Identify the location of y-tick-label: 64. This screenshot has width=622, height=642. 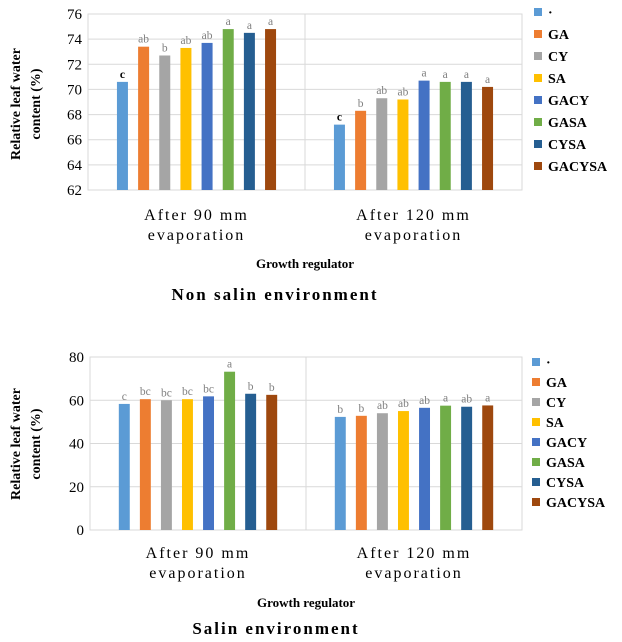
(75, 166).